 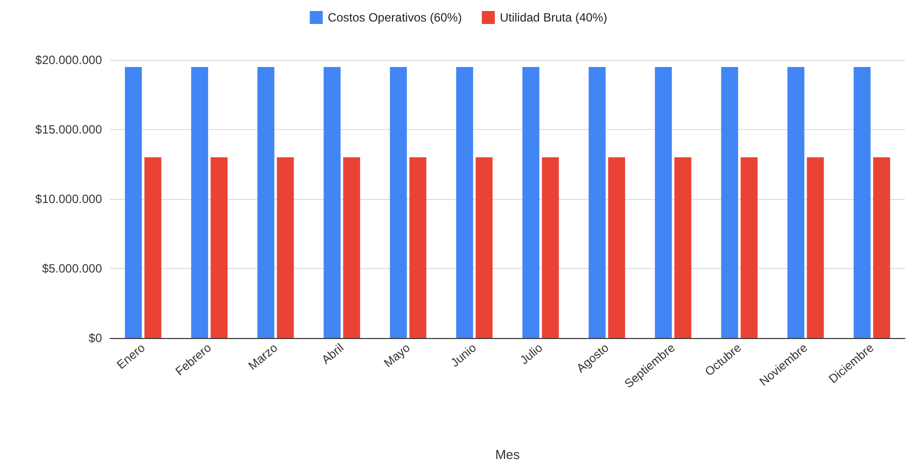 What do you see at coordinates (554, 17) in the screenshot?
I see `legend-label: Utilidad Bruta (40%)` at bounding box center [554, 17].